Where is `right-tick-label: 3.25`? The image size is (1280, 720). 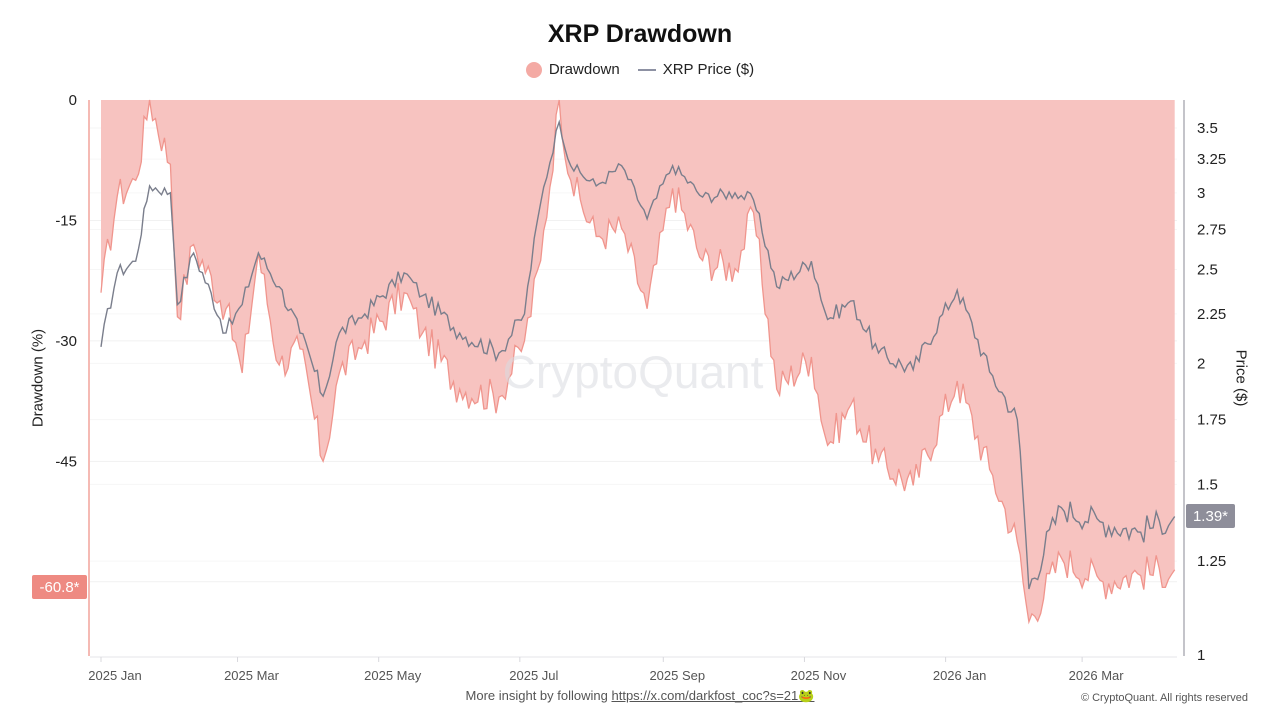
right-tick-label: 3.25 is located at coordinates (1211, 159).